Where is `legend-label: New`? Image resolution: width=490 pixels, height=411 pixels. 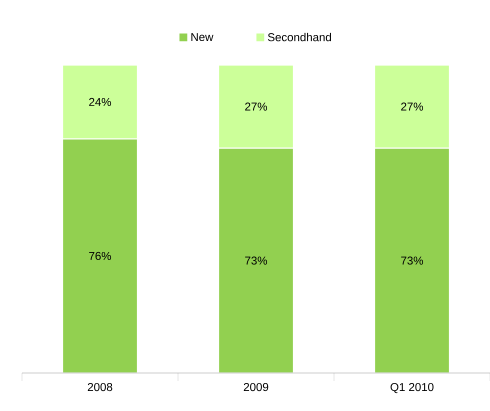 legend-label: New is located at coordinates (202, 37).